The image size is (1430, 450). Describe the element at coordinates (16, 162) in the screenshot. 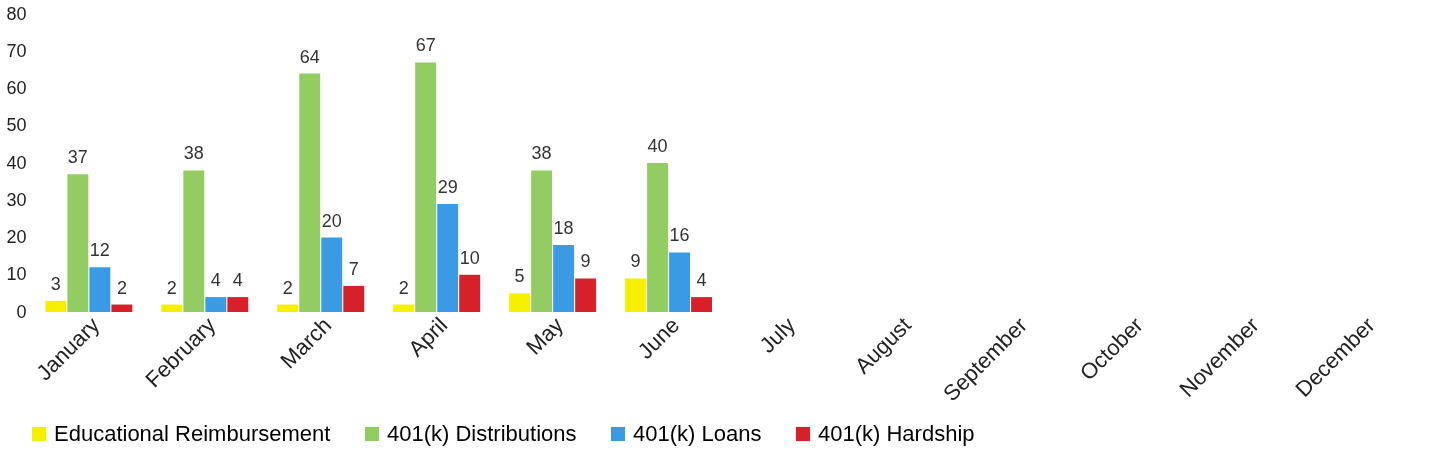

I see `y-tick-label: 40` at that location.